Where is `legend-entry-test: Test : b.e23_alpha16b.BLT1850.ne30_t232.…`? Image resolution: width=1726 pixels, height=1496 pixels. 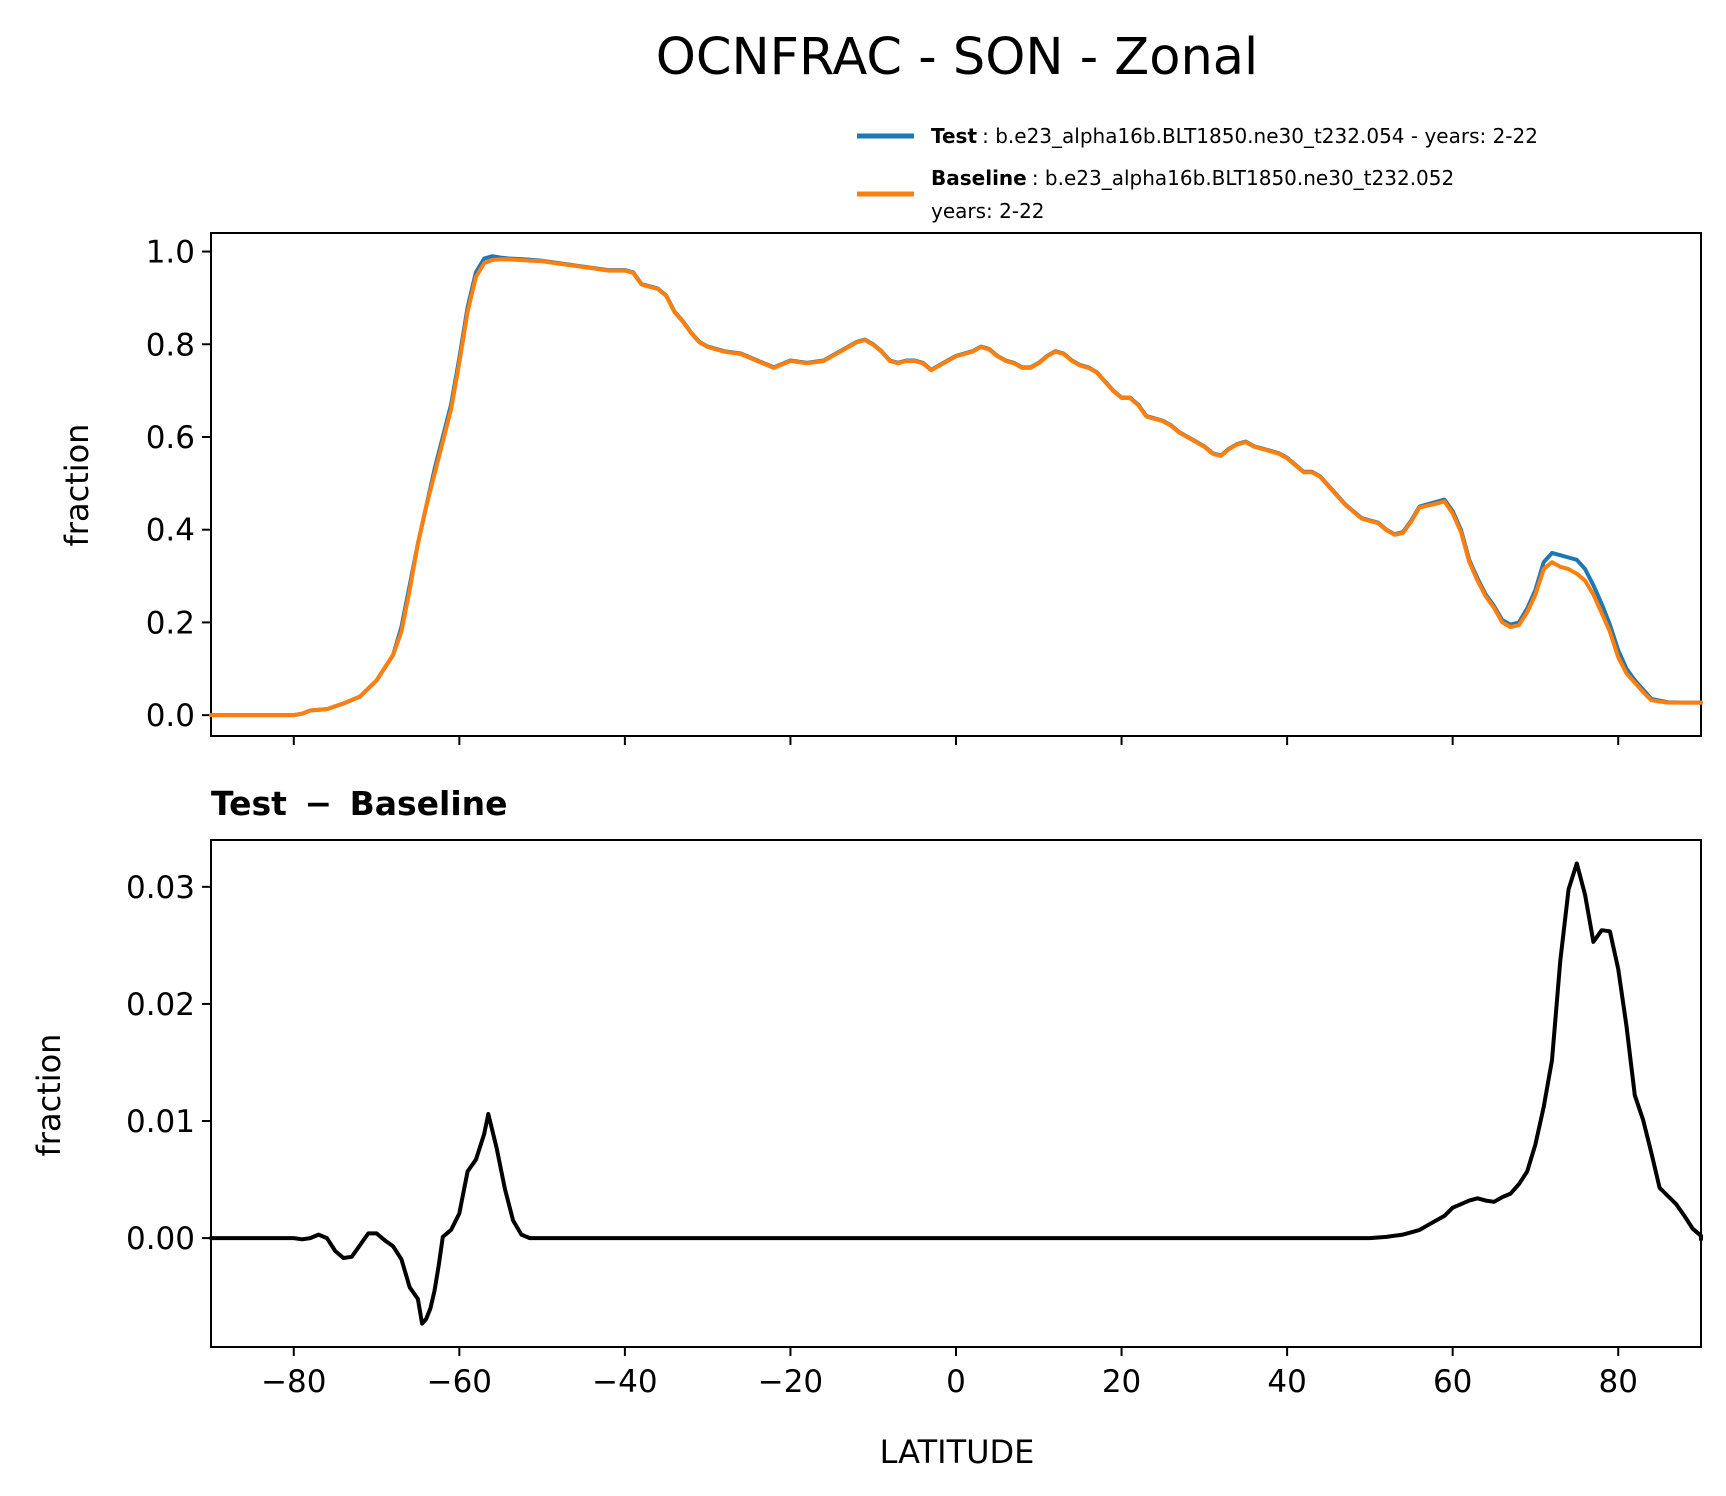 legend-entry-test: Test : b.e23_alpha16b.BLT1850.ne30_t232.… is located at coordinates (1234, 136).